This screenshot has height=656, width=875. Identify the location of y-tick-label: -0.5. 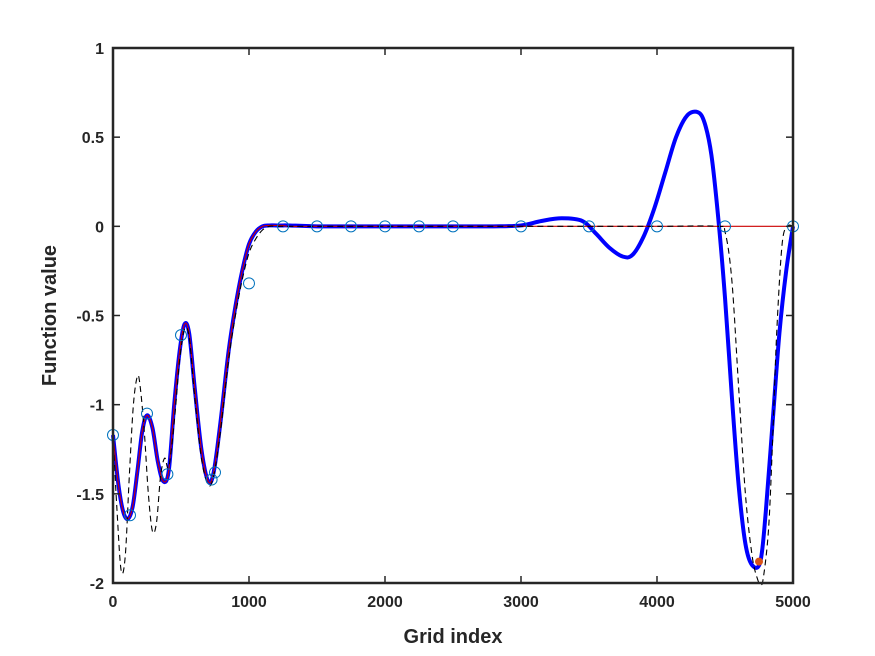
(90, 317).